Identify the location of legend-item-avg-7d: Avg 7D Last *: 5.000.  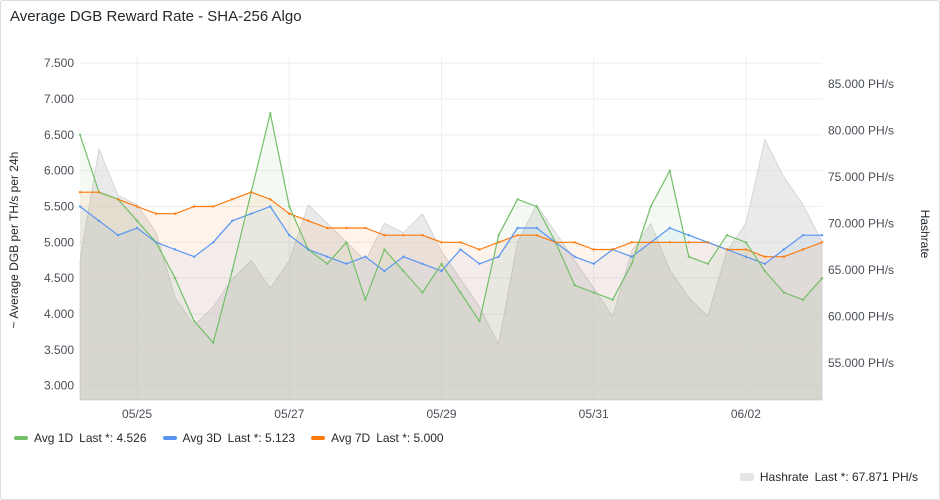
(377, 438).